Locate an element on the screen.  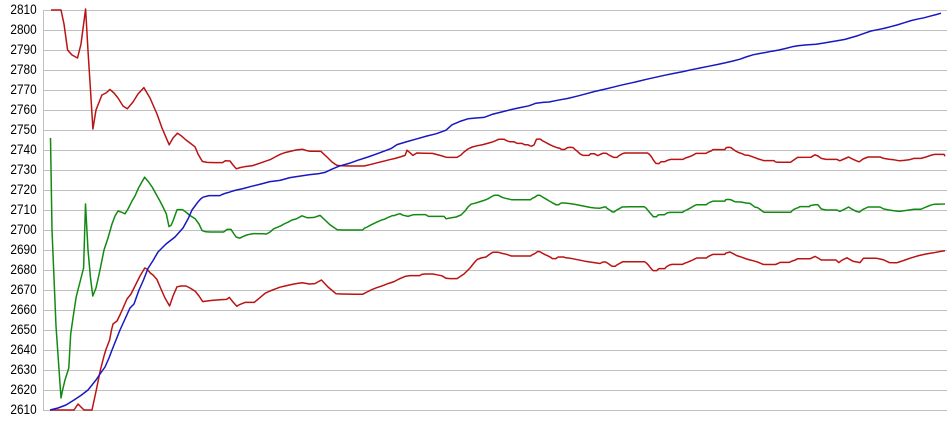
svg-text: 2810 is located at coordinates (23, 9).